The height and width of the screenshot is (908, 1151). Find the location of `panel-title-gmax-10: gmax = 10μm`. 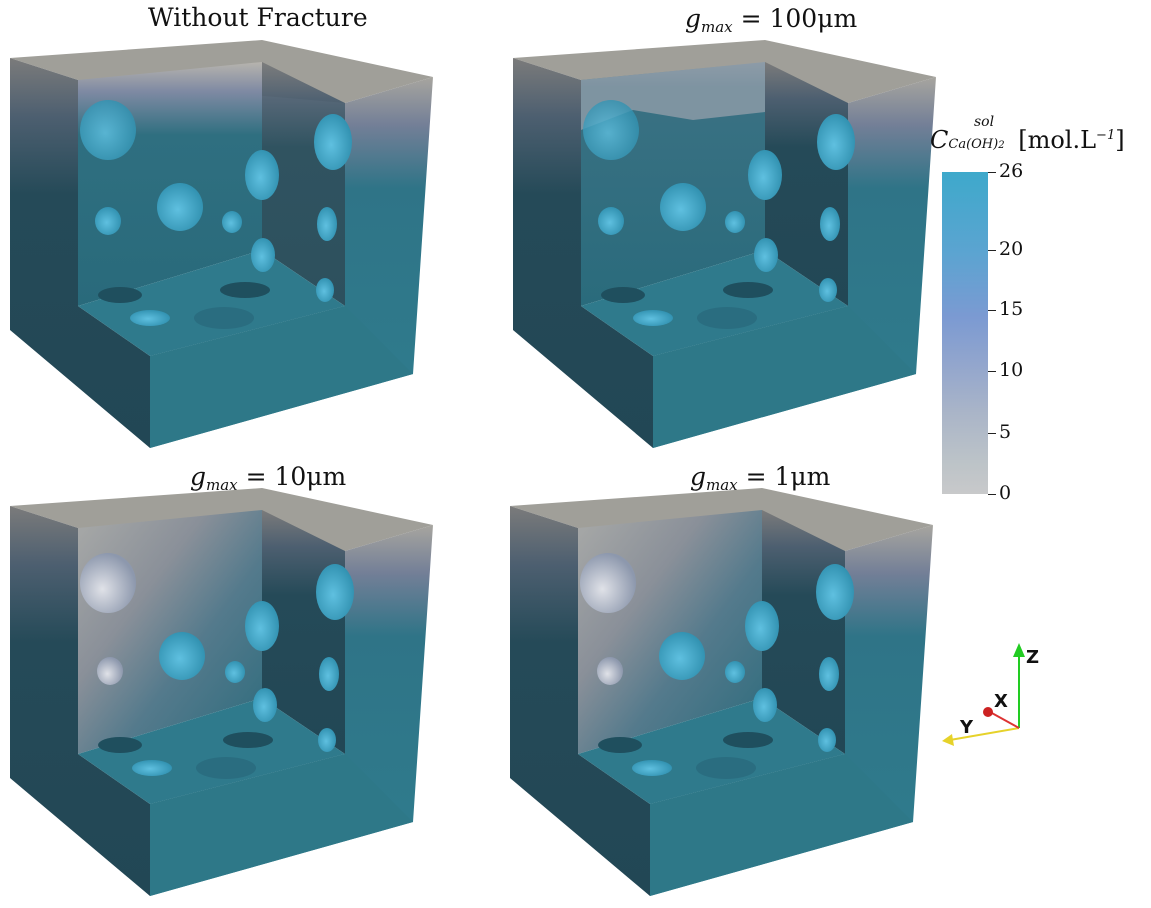

panel-title-gmax-10: gmax = 10μm is located at coordinates (268, 478).